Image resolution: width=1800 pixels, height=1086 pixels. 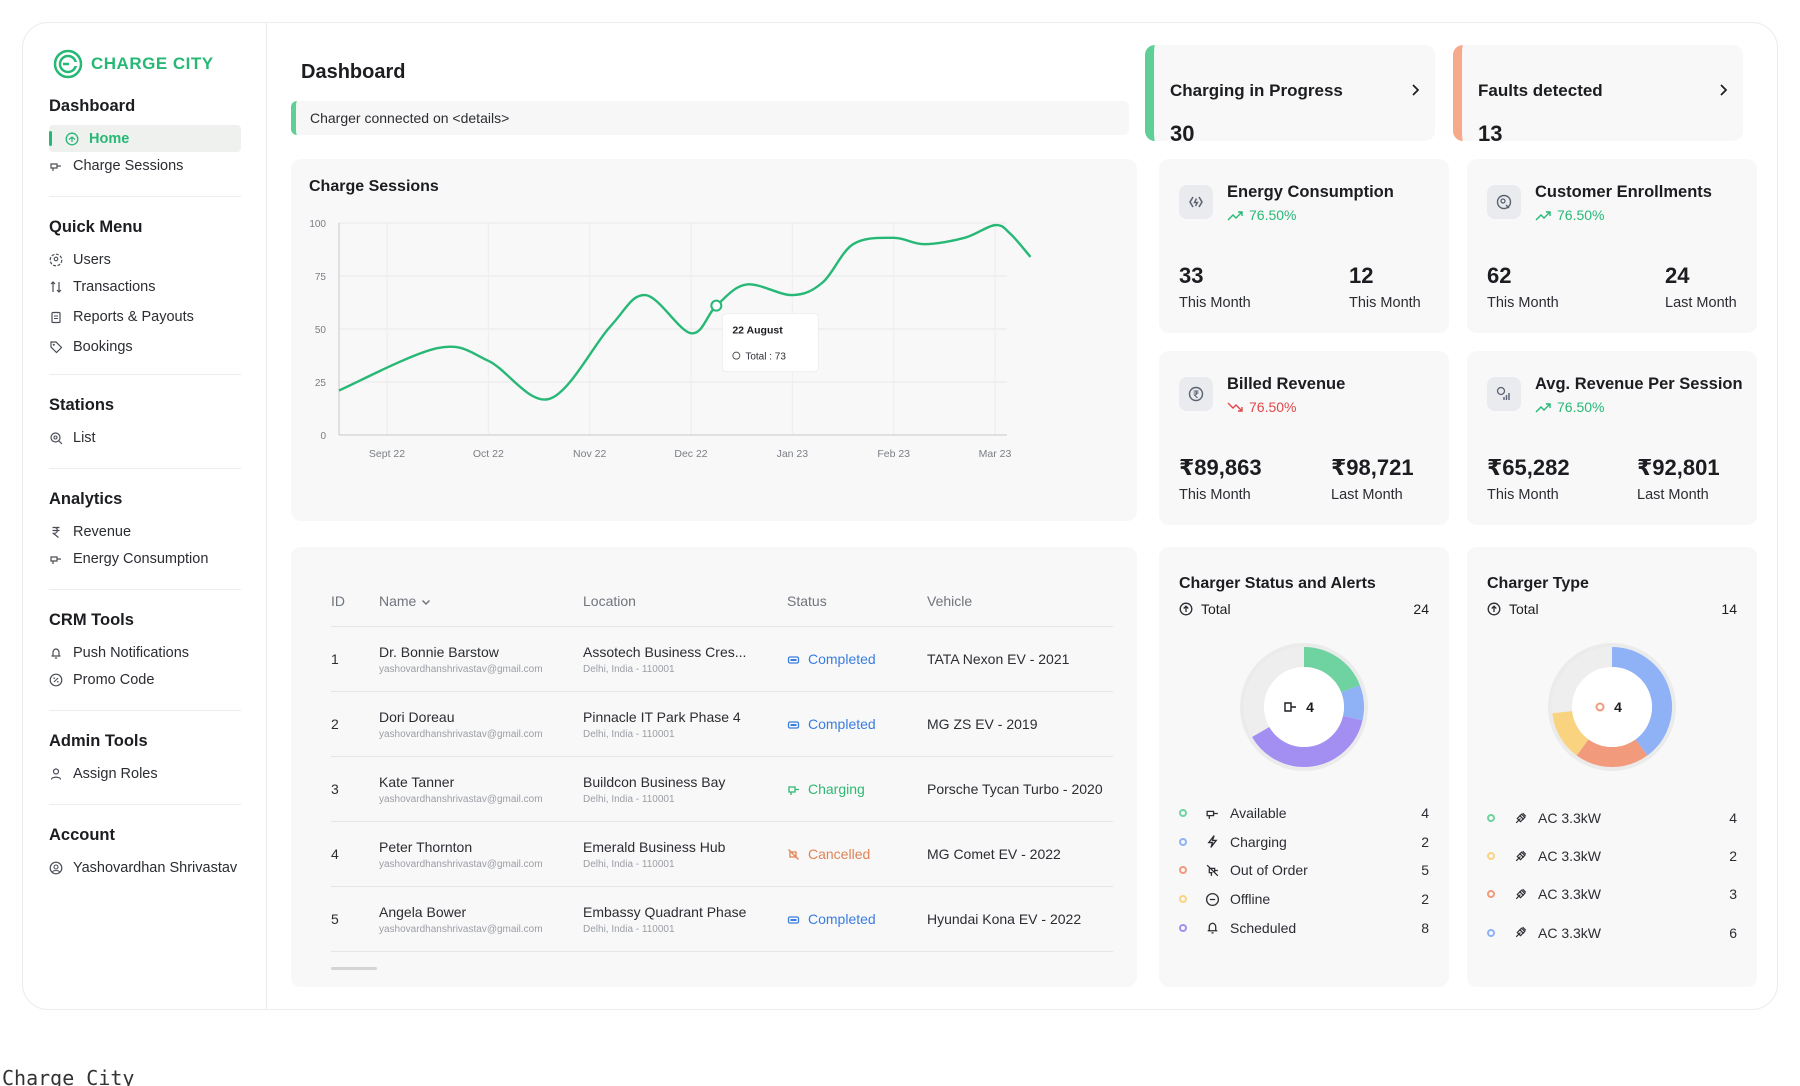 I want to click on sidebar-item-home: Home, so click(x=145, y=138).